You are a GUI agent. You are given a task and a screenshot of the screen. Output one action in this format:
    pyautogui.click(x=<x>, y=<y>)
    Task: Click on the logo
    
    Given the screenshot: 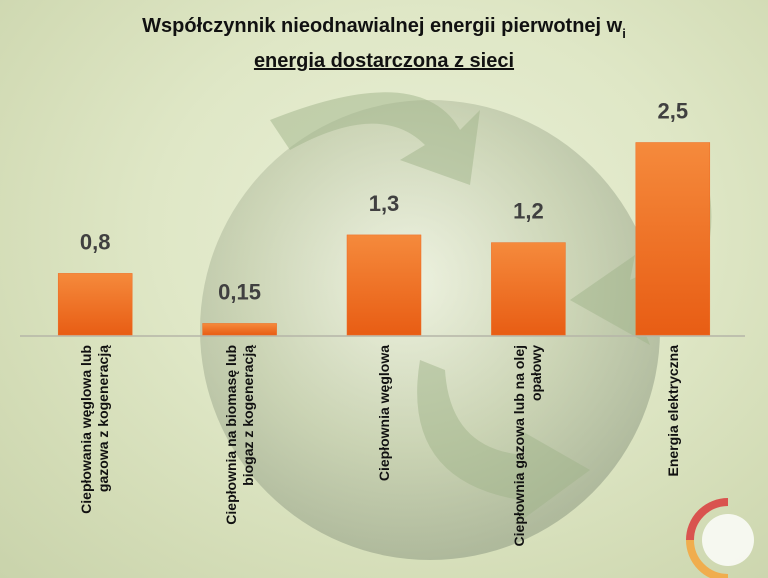 What is the action you would take?
    pyautogui.click(x=720, y=538)
    